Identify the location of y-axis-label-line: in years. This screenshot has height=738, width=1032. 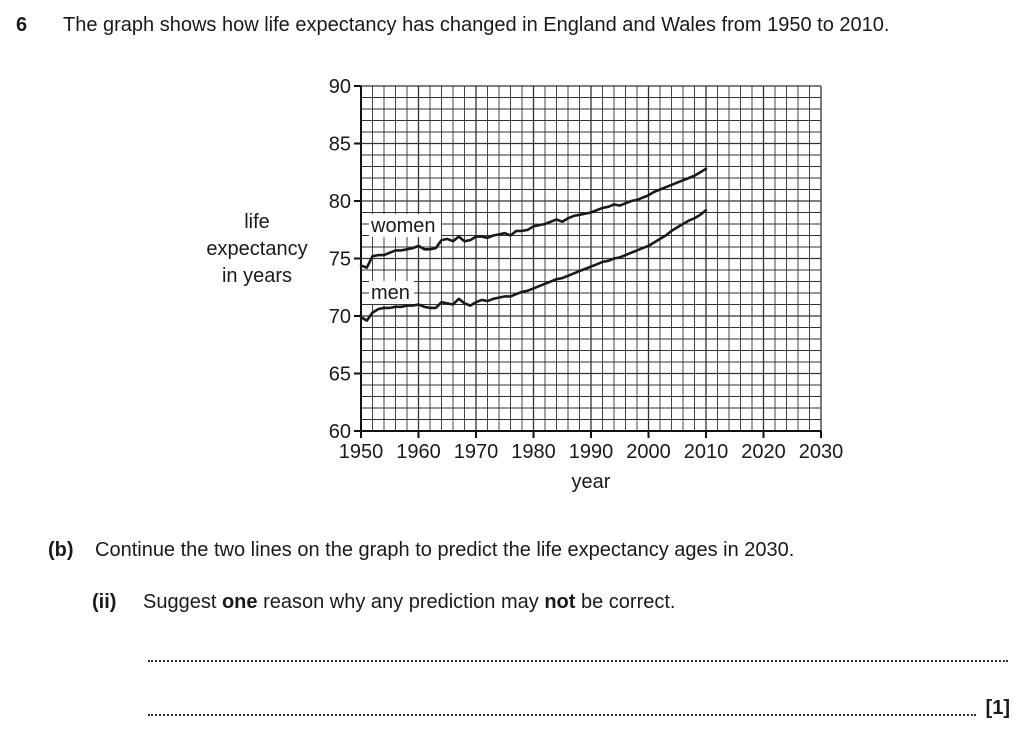
(257, 276).